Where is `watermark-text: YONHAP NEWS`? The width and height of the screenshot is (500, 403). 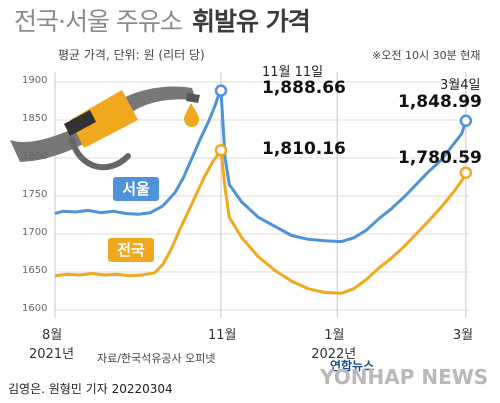
watermark-text: YONHAP NEWS is located at coordinates (404, 377).